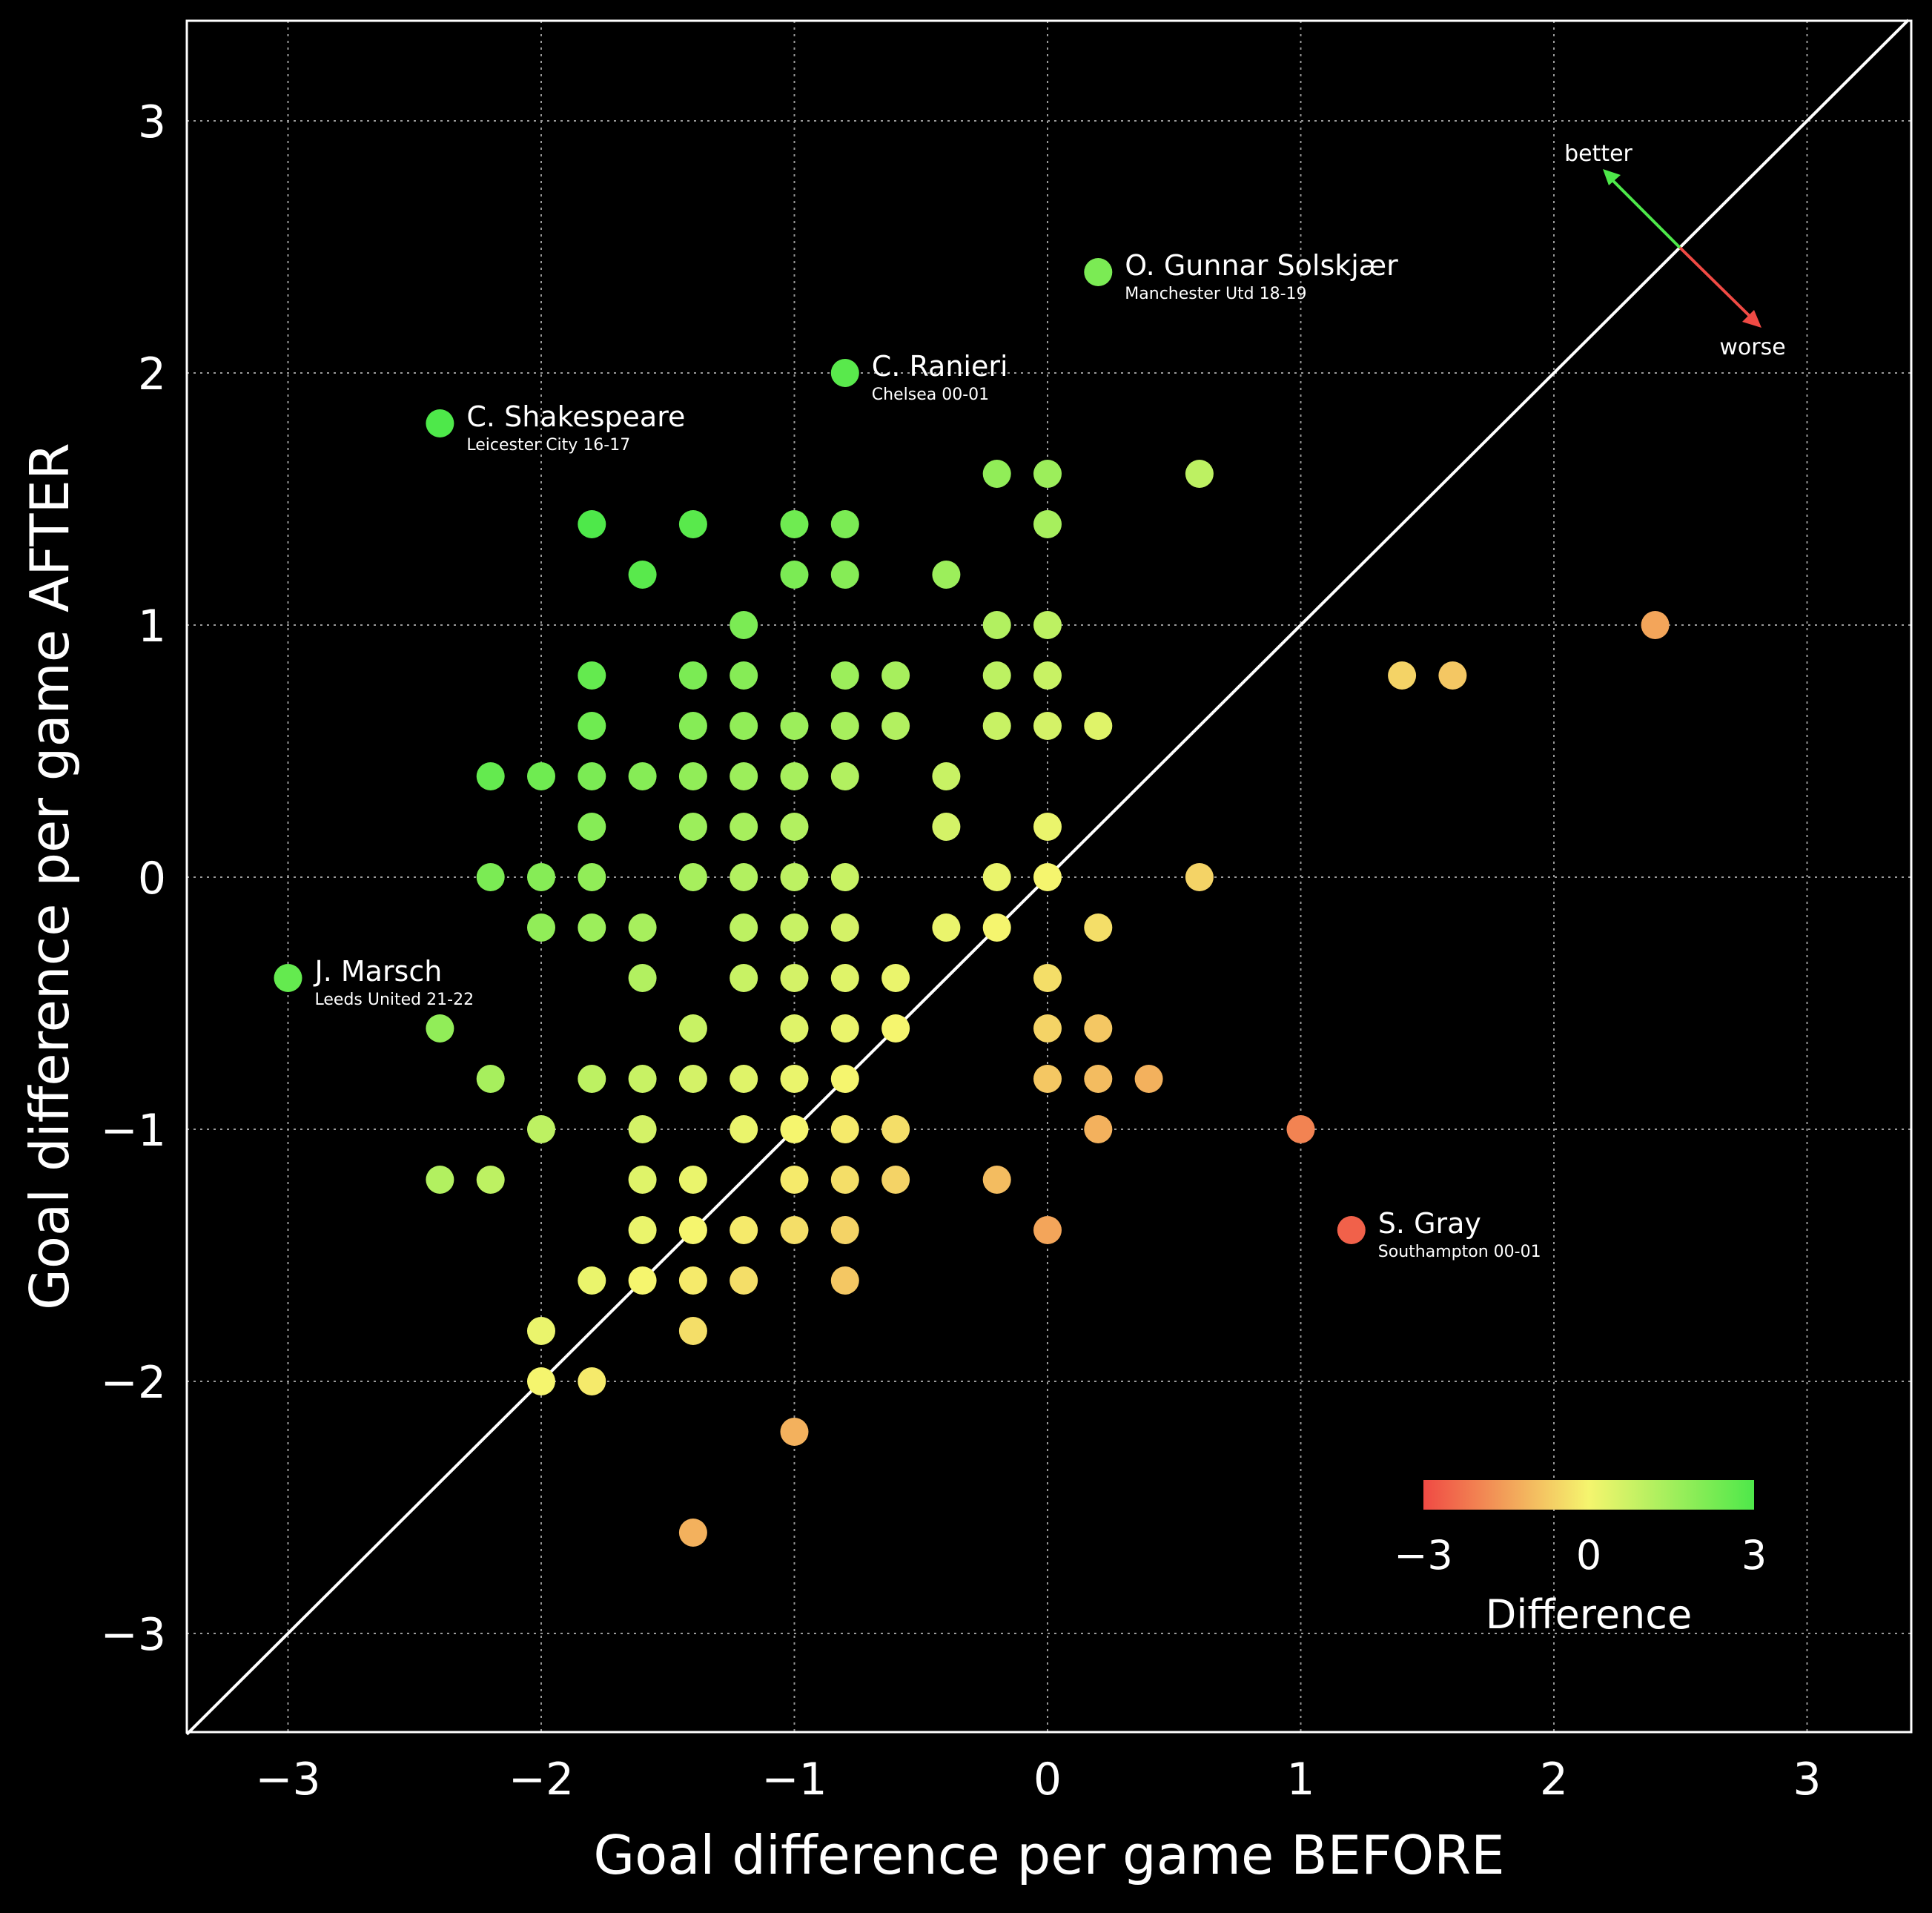 Image resolution: width=1932 pixels, height=1913 pixels. I want to click on x-tick-label: −2, so click(541, 1779).